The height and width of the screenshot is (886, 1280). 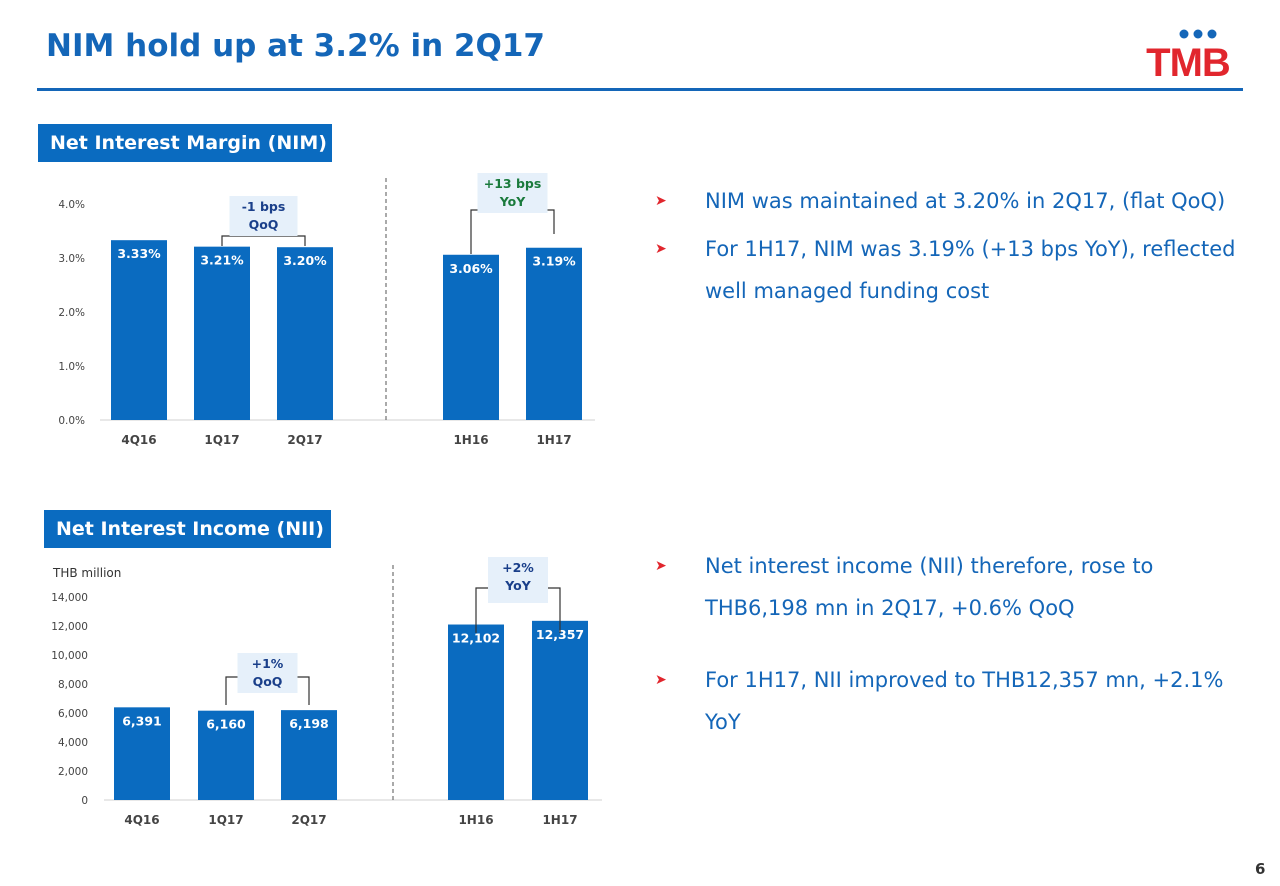 What do you see at coordinates (476, 638) in the screenshot?
I see `bar-value-label: 12,102` at bounding box center [476, 638].